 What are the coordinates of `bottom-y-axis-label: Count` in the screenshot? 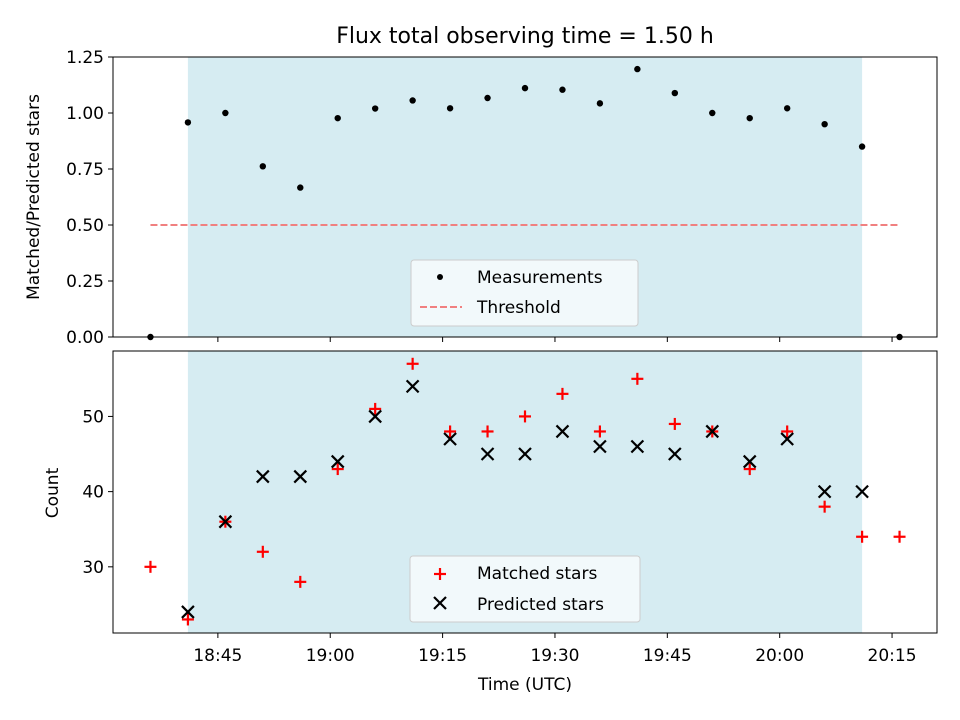 It's located at (53, 492).